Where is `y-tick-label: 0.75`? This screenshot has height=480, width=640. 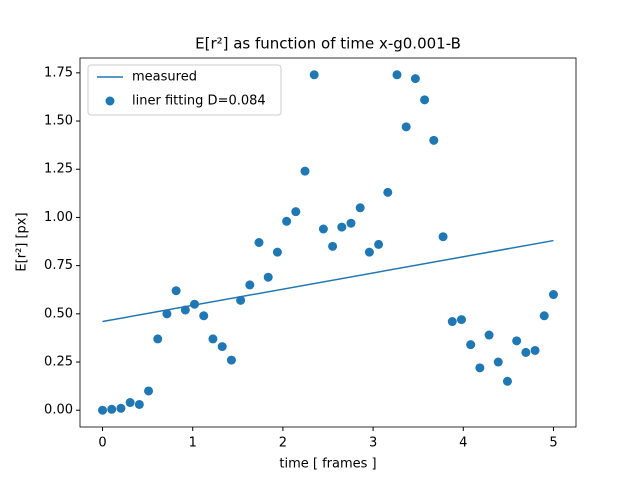
y-tick-label: 0.75 is located at coordinates (58, 265).